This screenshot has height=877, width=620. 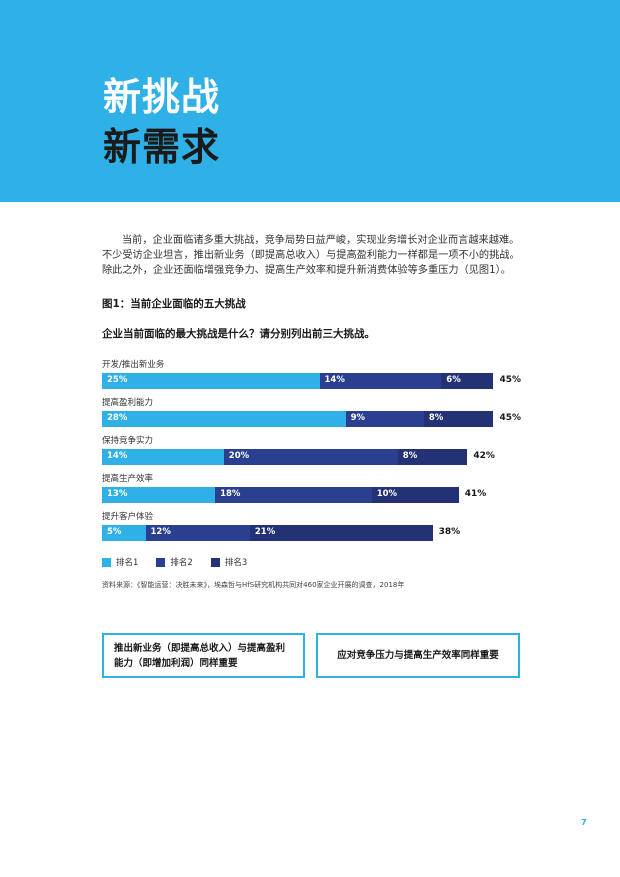 I want to click on legend-swatch-rank3, so click(x=215, y=562).